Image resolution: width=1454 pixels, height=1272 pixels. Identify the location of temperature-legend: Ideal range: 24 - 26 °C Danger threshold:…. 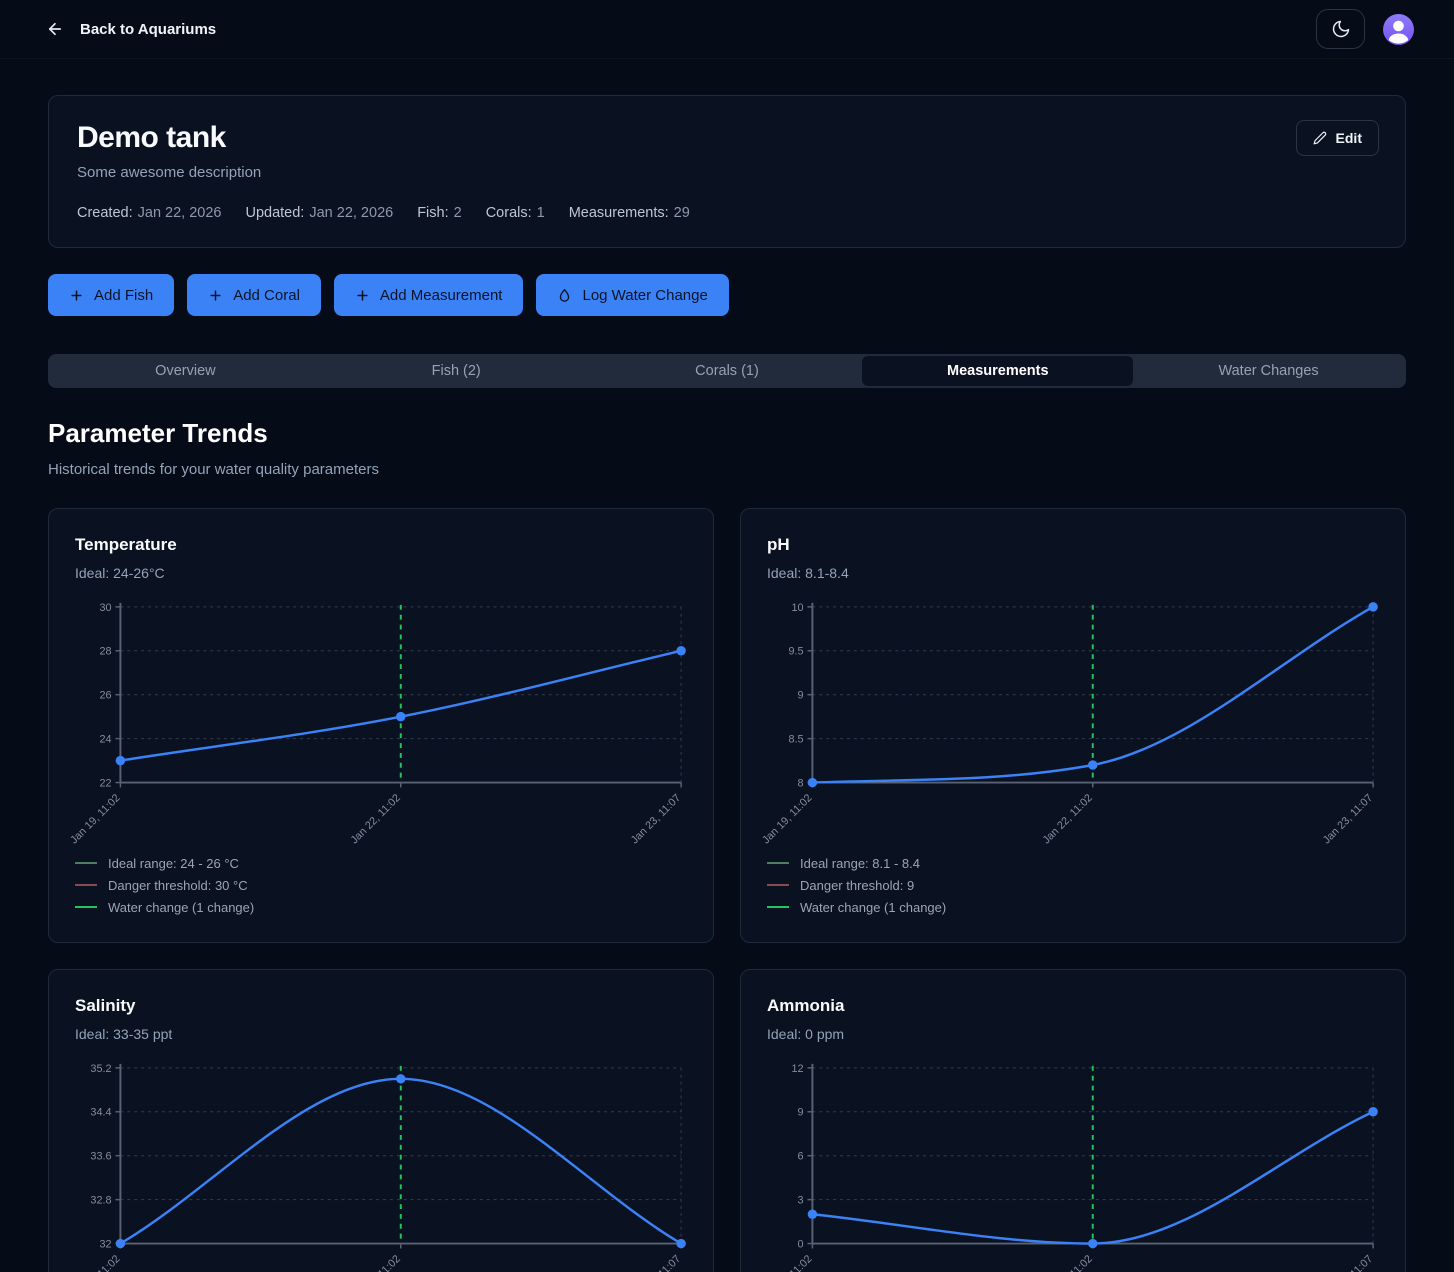
(382, 885).